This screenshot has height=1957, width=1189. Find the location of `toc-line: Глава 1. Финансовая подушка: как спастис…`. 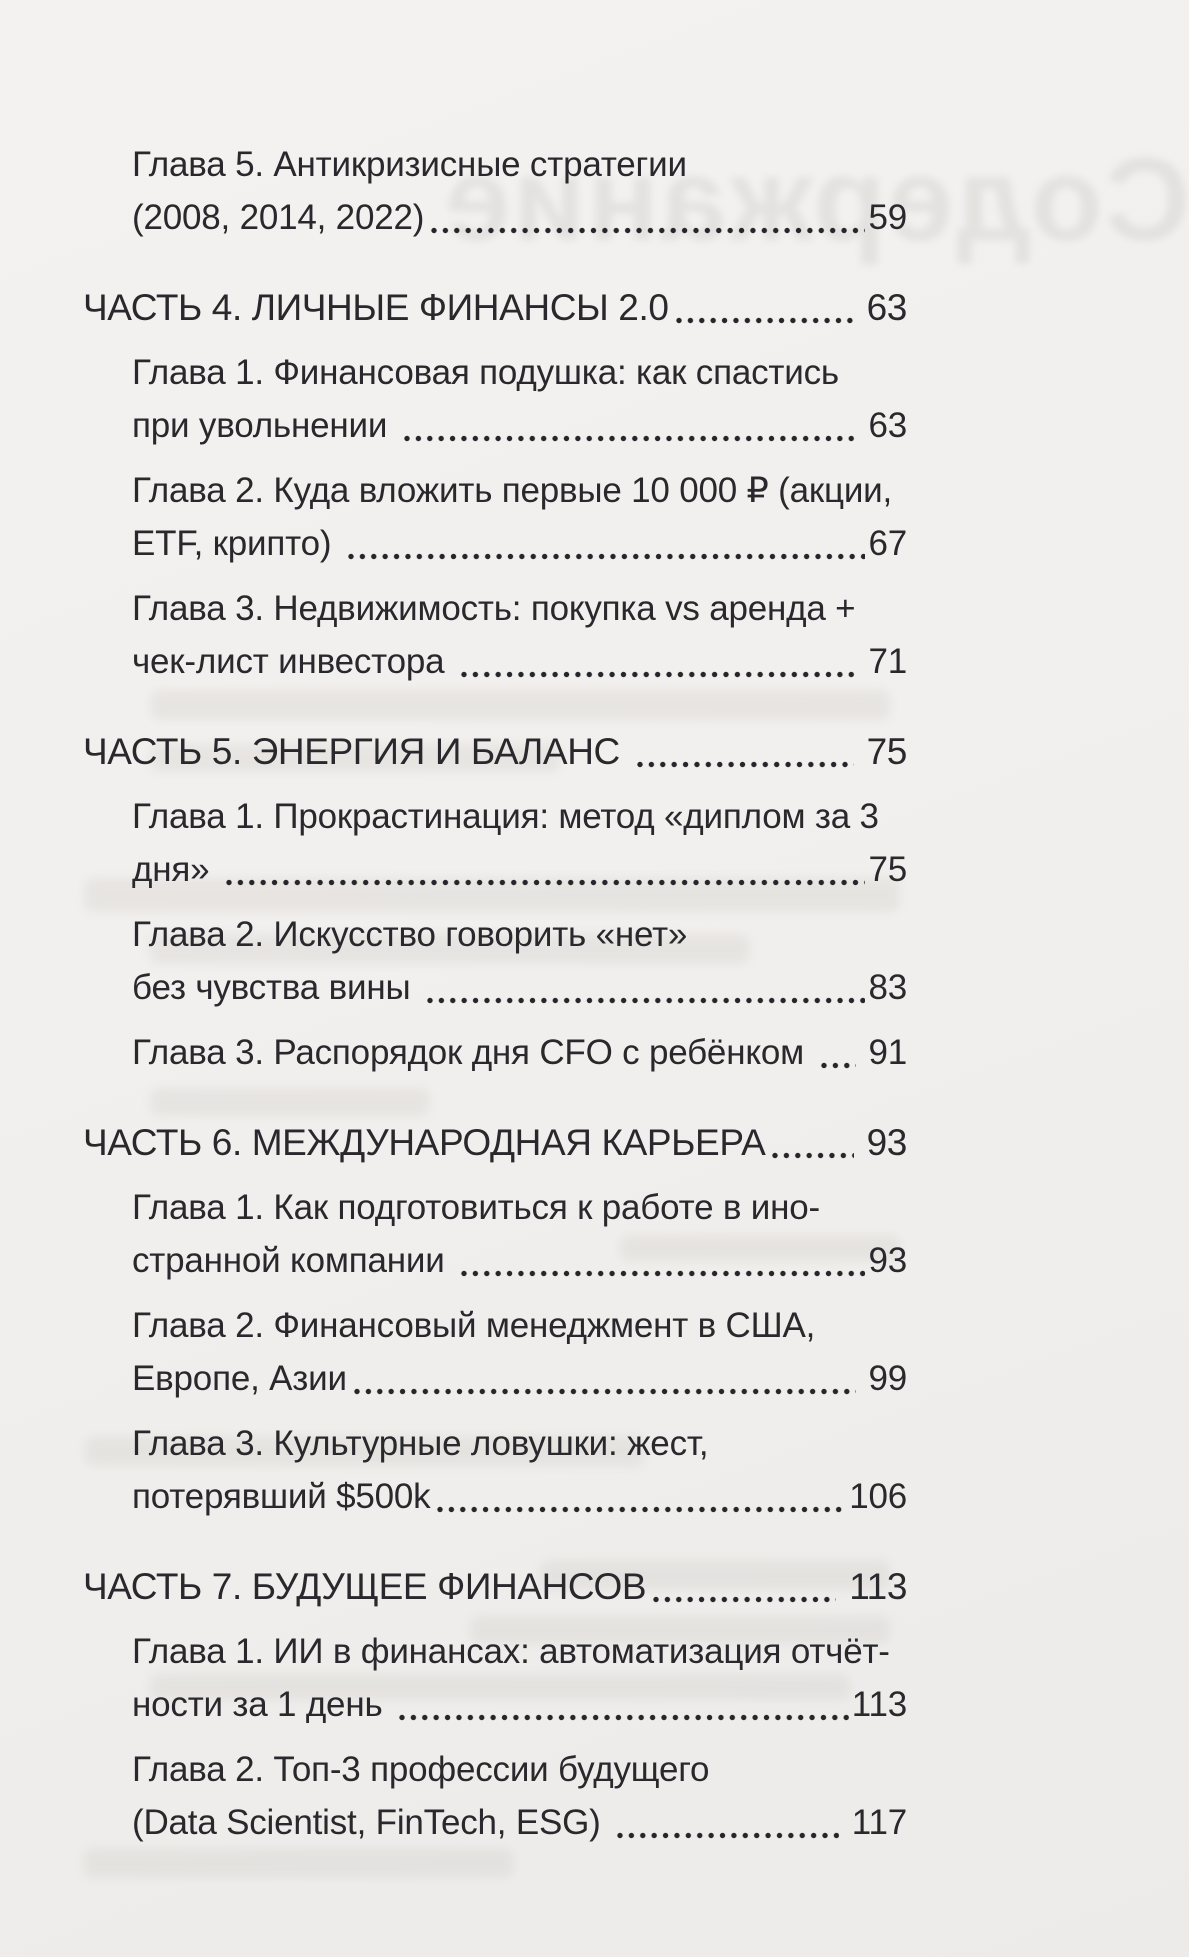

toc-line: Глава 1. Финансовая подушка: как спастис… is located at coordinates (519, 372).